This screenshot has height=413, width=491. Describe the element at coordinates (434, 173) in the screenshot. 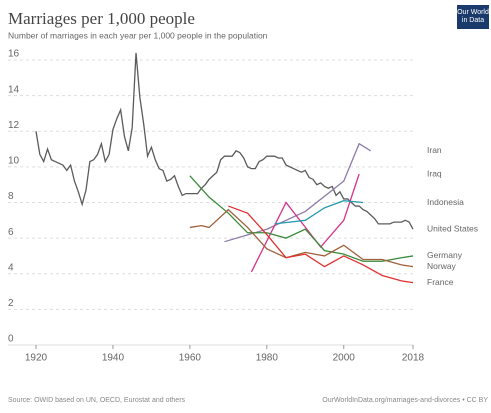

I see `legend-label: Iraq` at that location.